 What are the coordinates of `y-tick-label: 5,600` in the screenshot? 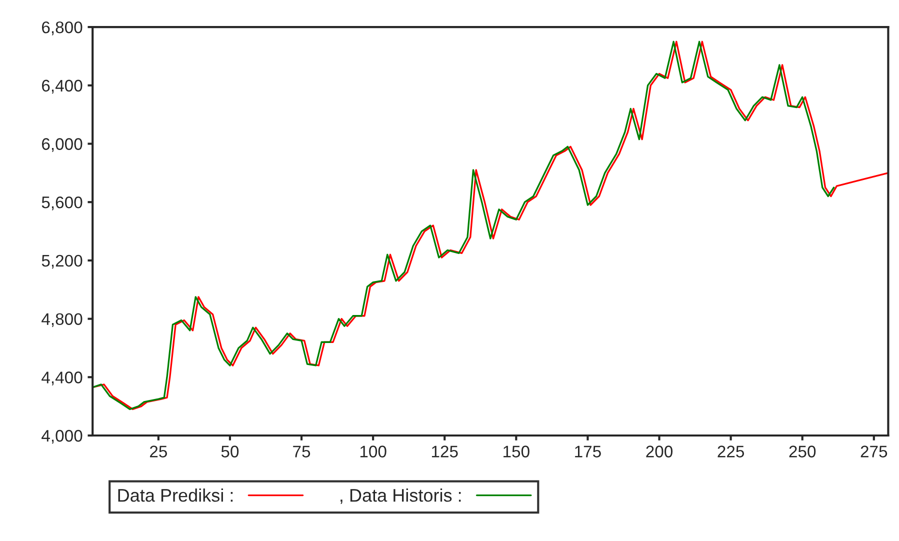 It's located at (62, 203).